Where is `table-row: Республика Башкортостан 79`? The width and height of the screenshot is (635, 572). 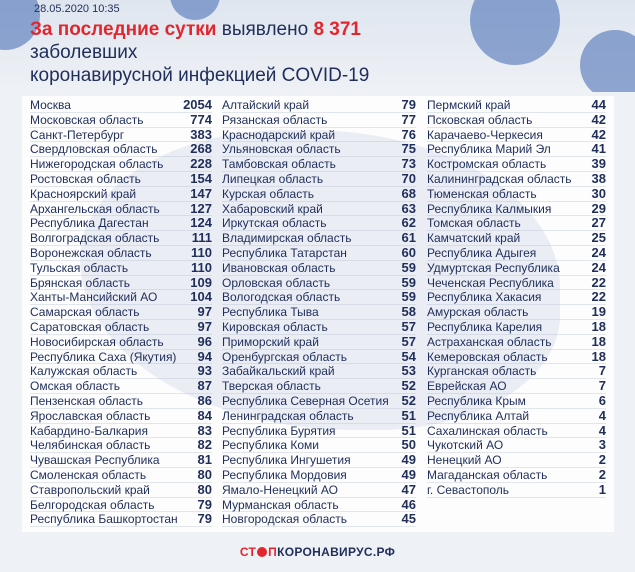
table-row: Республика Башкортостан 79 is located at coordinates (121, 520).